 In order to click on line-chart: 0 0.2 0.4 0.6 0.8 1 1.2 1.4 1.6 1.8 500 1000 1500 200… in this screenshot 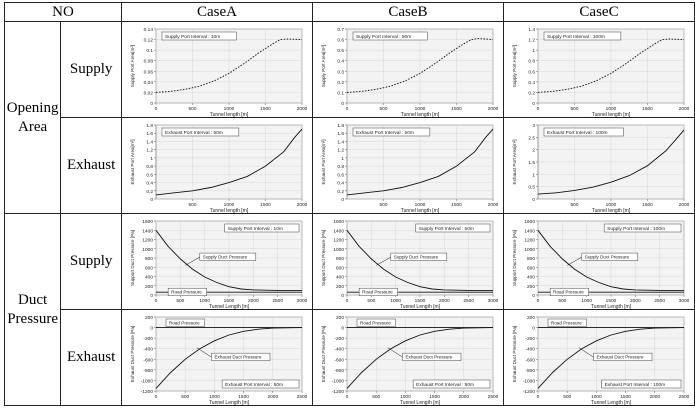, I will do `click(410, 168)`.